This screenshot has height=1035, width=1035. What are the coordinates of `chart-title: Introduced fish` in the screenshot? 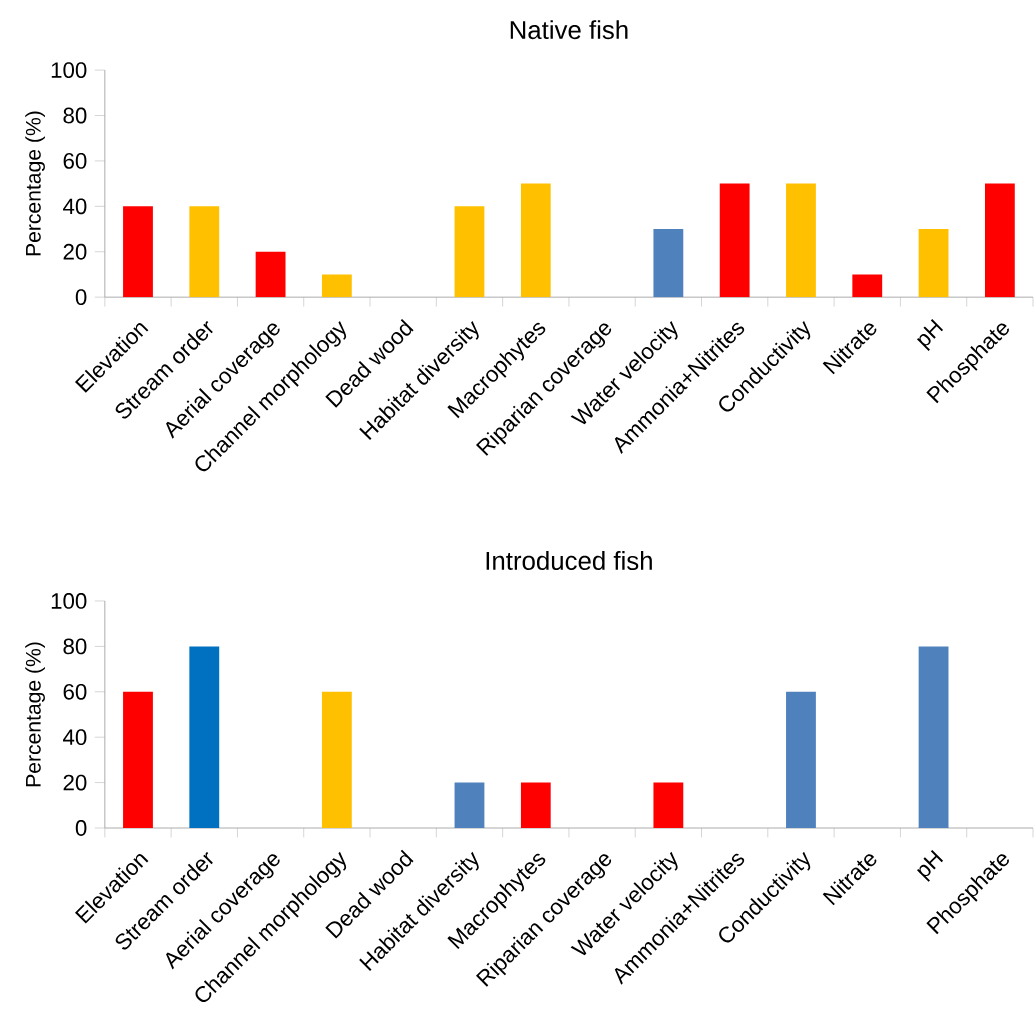 It's located at (569, 560).